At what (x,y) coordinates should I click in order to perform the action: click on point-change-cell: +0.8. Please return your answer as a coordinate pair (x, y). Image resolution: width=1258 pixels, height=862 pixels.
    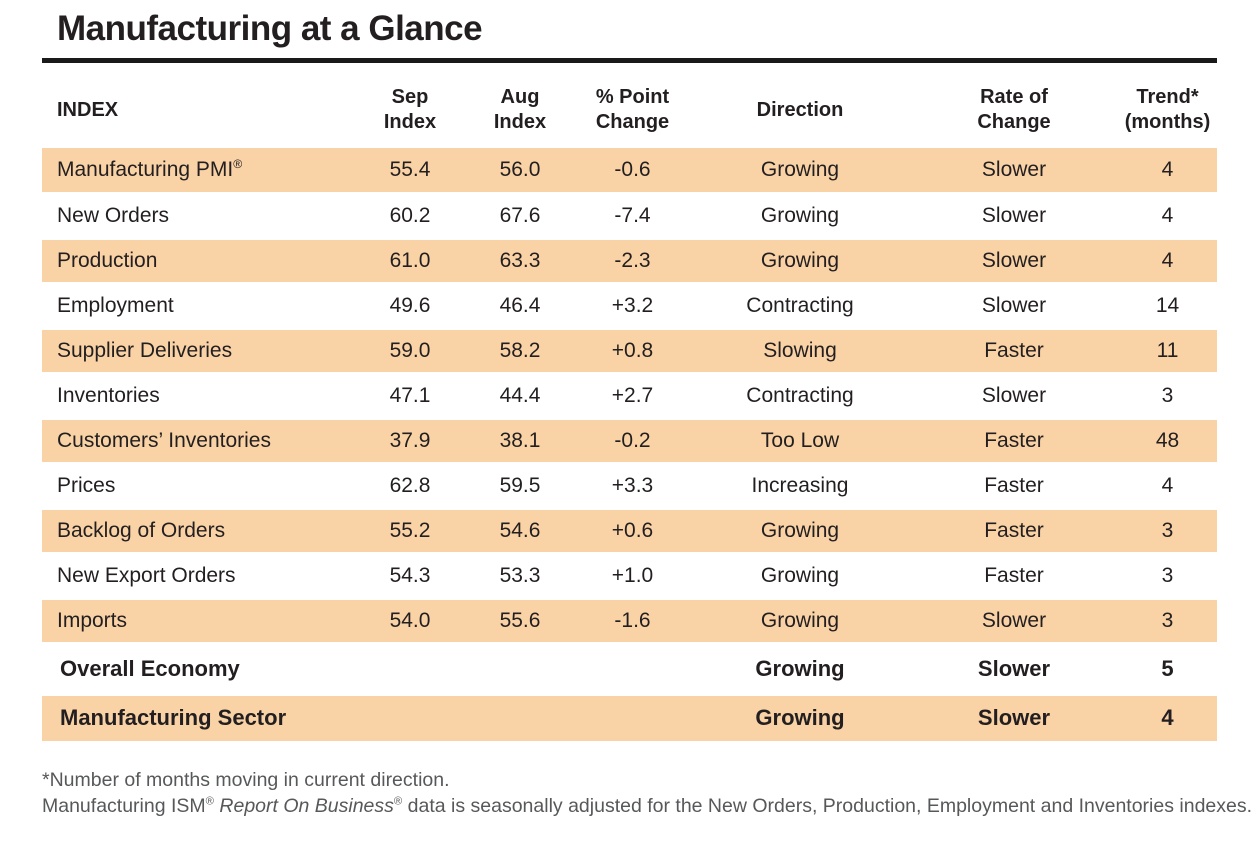
    Looking at the image, I should click on (632, 351).